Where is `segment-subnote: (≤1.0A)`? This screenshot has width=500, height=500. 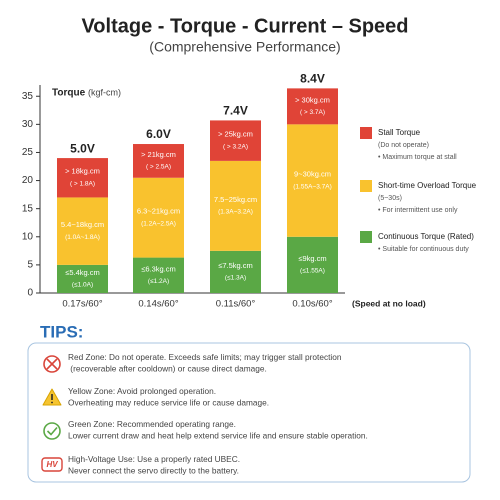
segment-subnote: (≤1.0A) is located at coordinates (82, 285).